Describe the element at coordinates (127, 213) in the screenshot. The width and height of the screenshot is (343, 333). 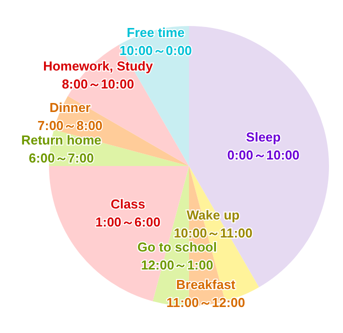
I see `slice-label: Class 1:00～6:00` at that location.